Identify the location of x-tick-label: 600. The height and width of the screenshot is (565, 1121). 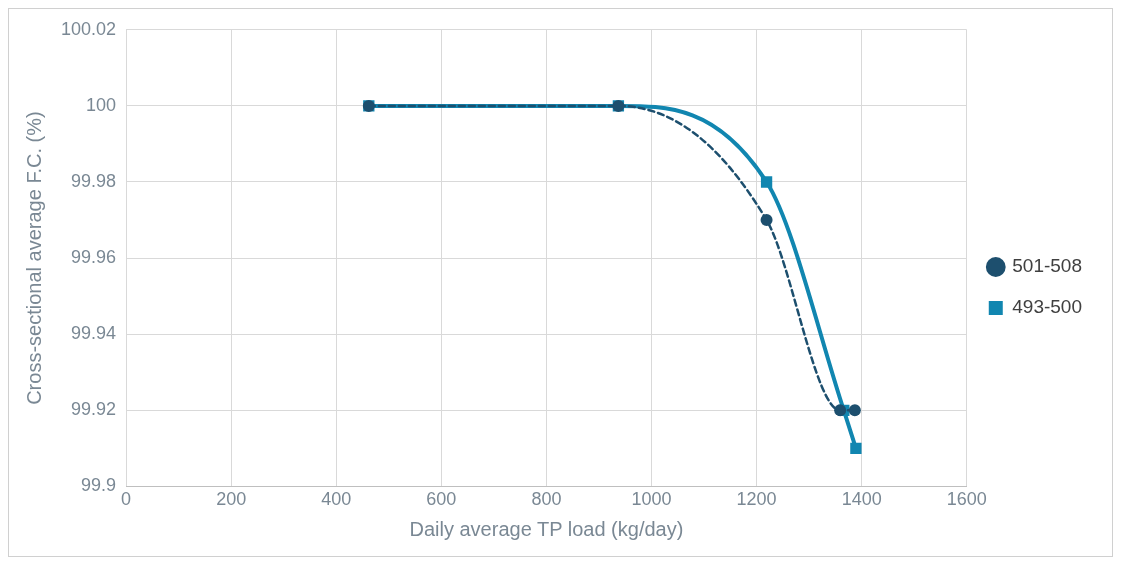
(441, 499).